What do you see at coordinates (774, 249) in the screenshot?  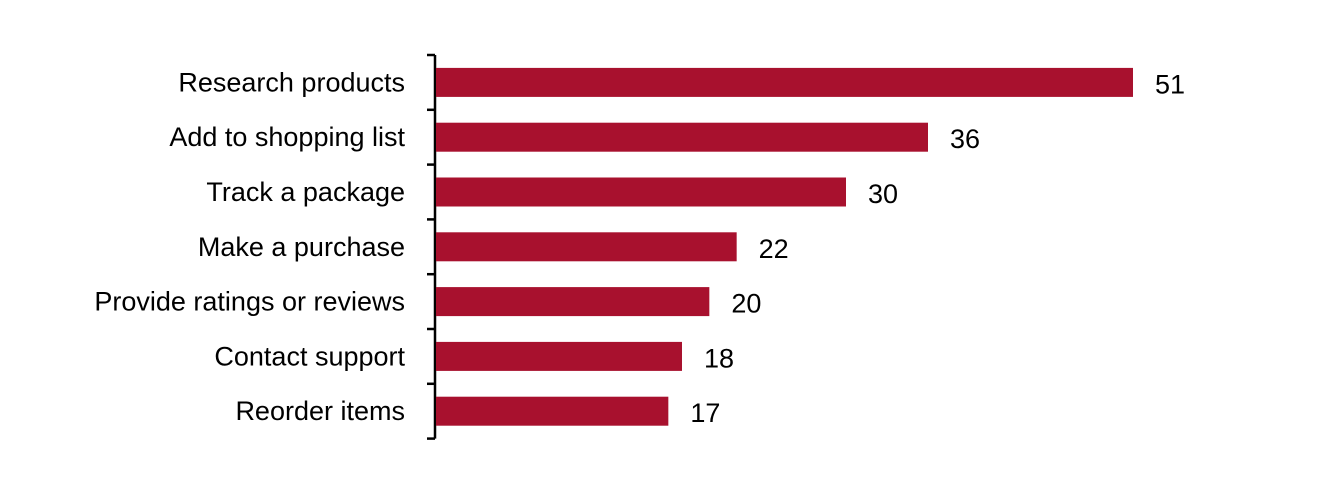 I see `value-label: 22` at bounding box center [774, 249].